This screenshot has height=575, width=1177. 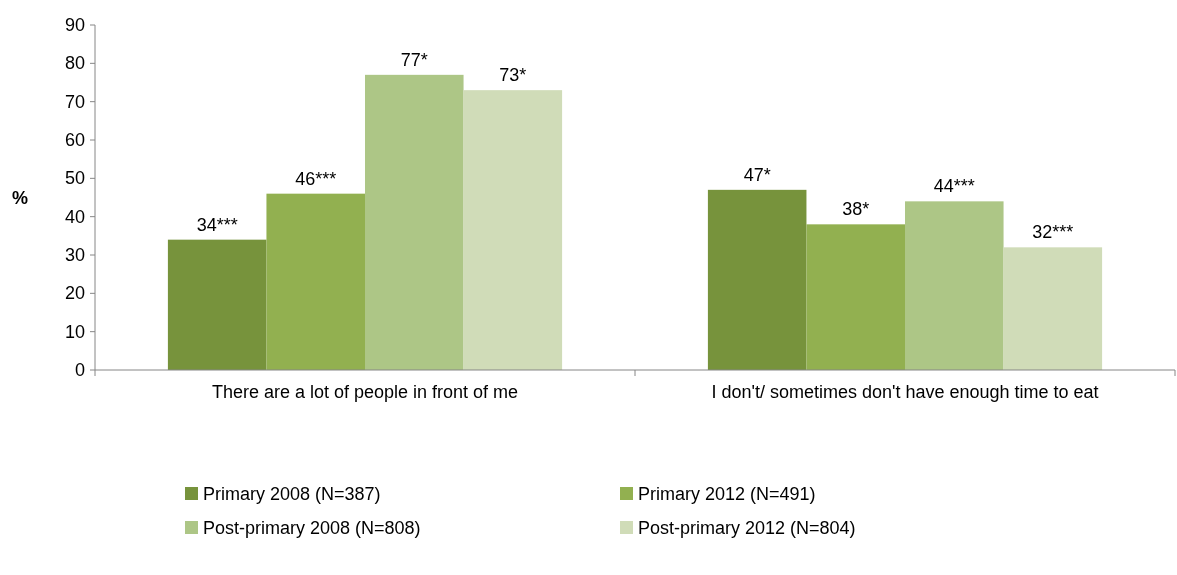 I want to click on x-tick-label: I don't/ sometimes don't have enough time to eat, so click(x=905, y=392).